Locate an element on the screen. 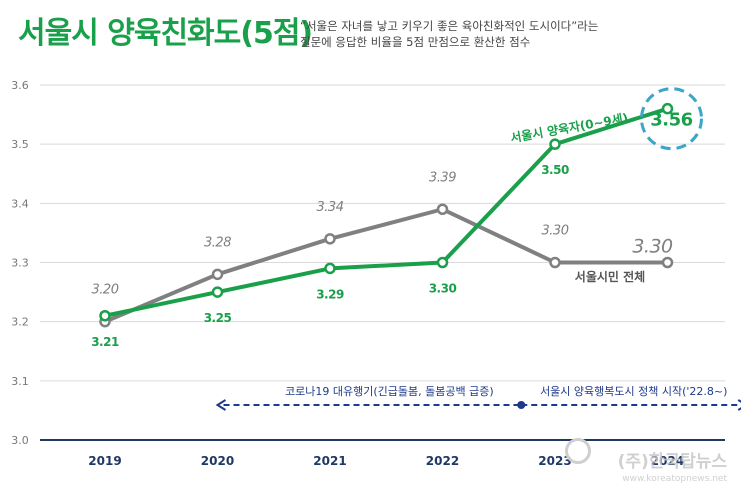 The image size is (741, 486). y-tick-label: 3.0 is located at coordinates (20, 440).